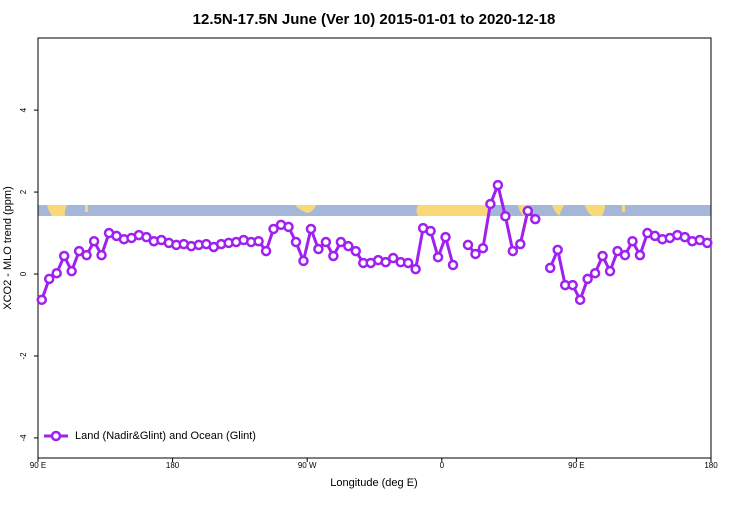  I want to click on x-tick-label: 0, so click(442, 465).